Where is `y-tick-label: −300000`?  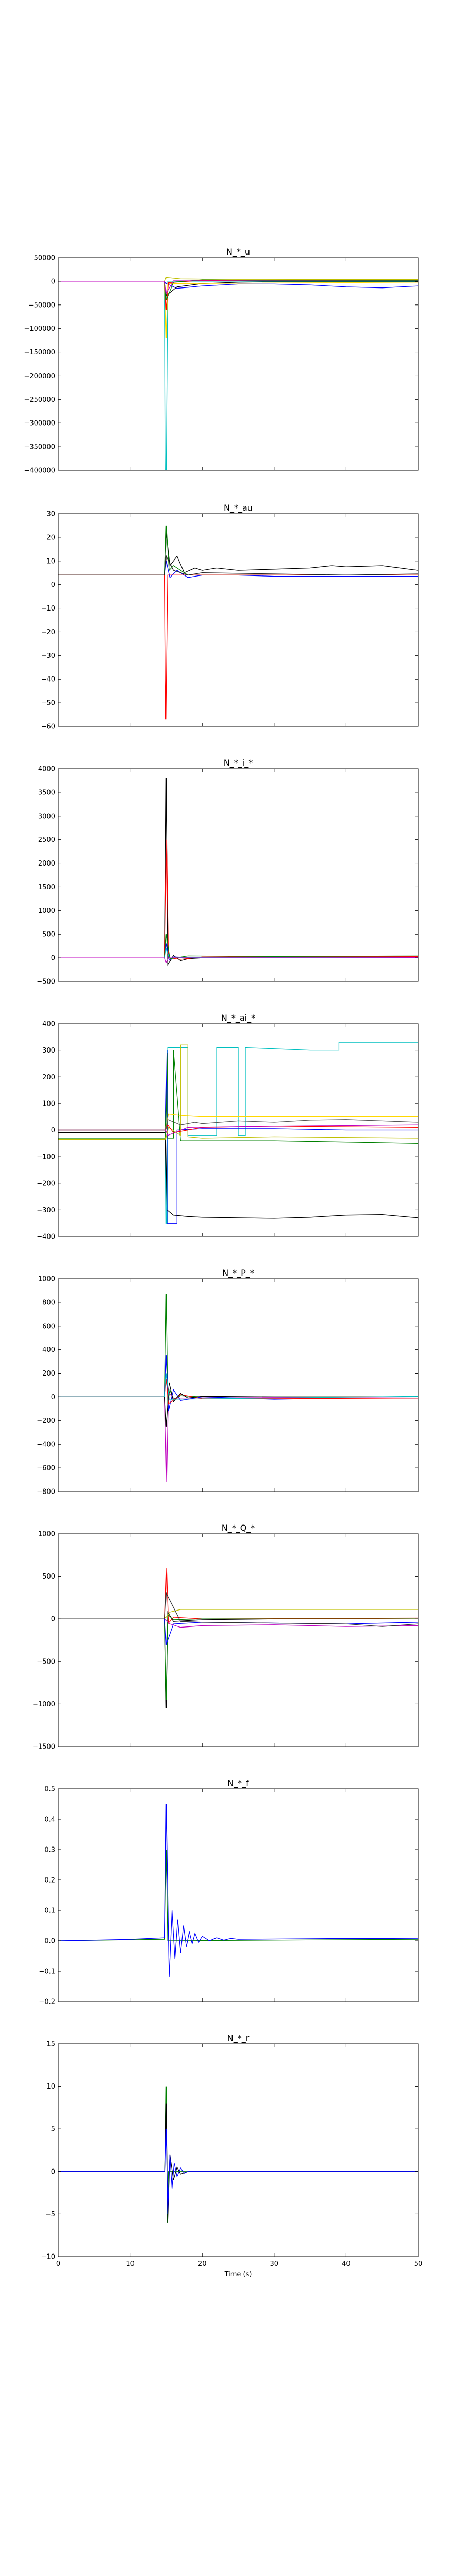 y-tick-label: −300000 is located at coordinates (39, 424).